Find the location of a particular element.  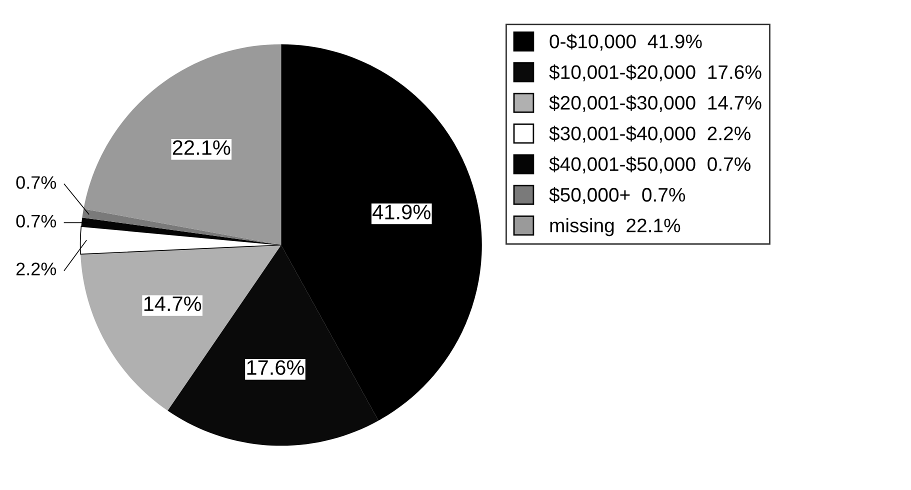

pie-slice is located at coordinates (183, 144).